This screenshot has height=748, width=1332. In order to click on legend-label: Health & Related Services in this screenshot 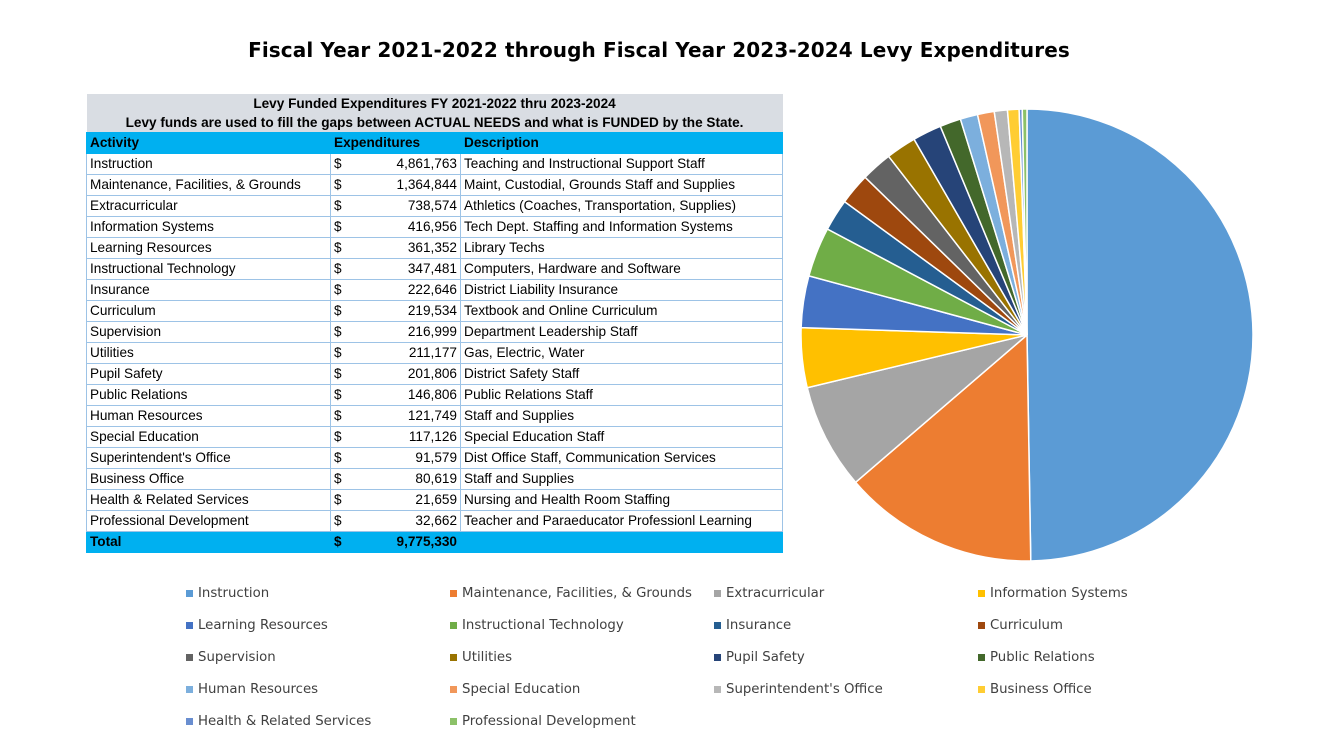, I will do `click(285, 721)`.